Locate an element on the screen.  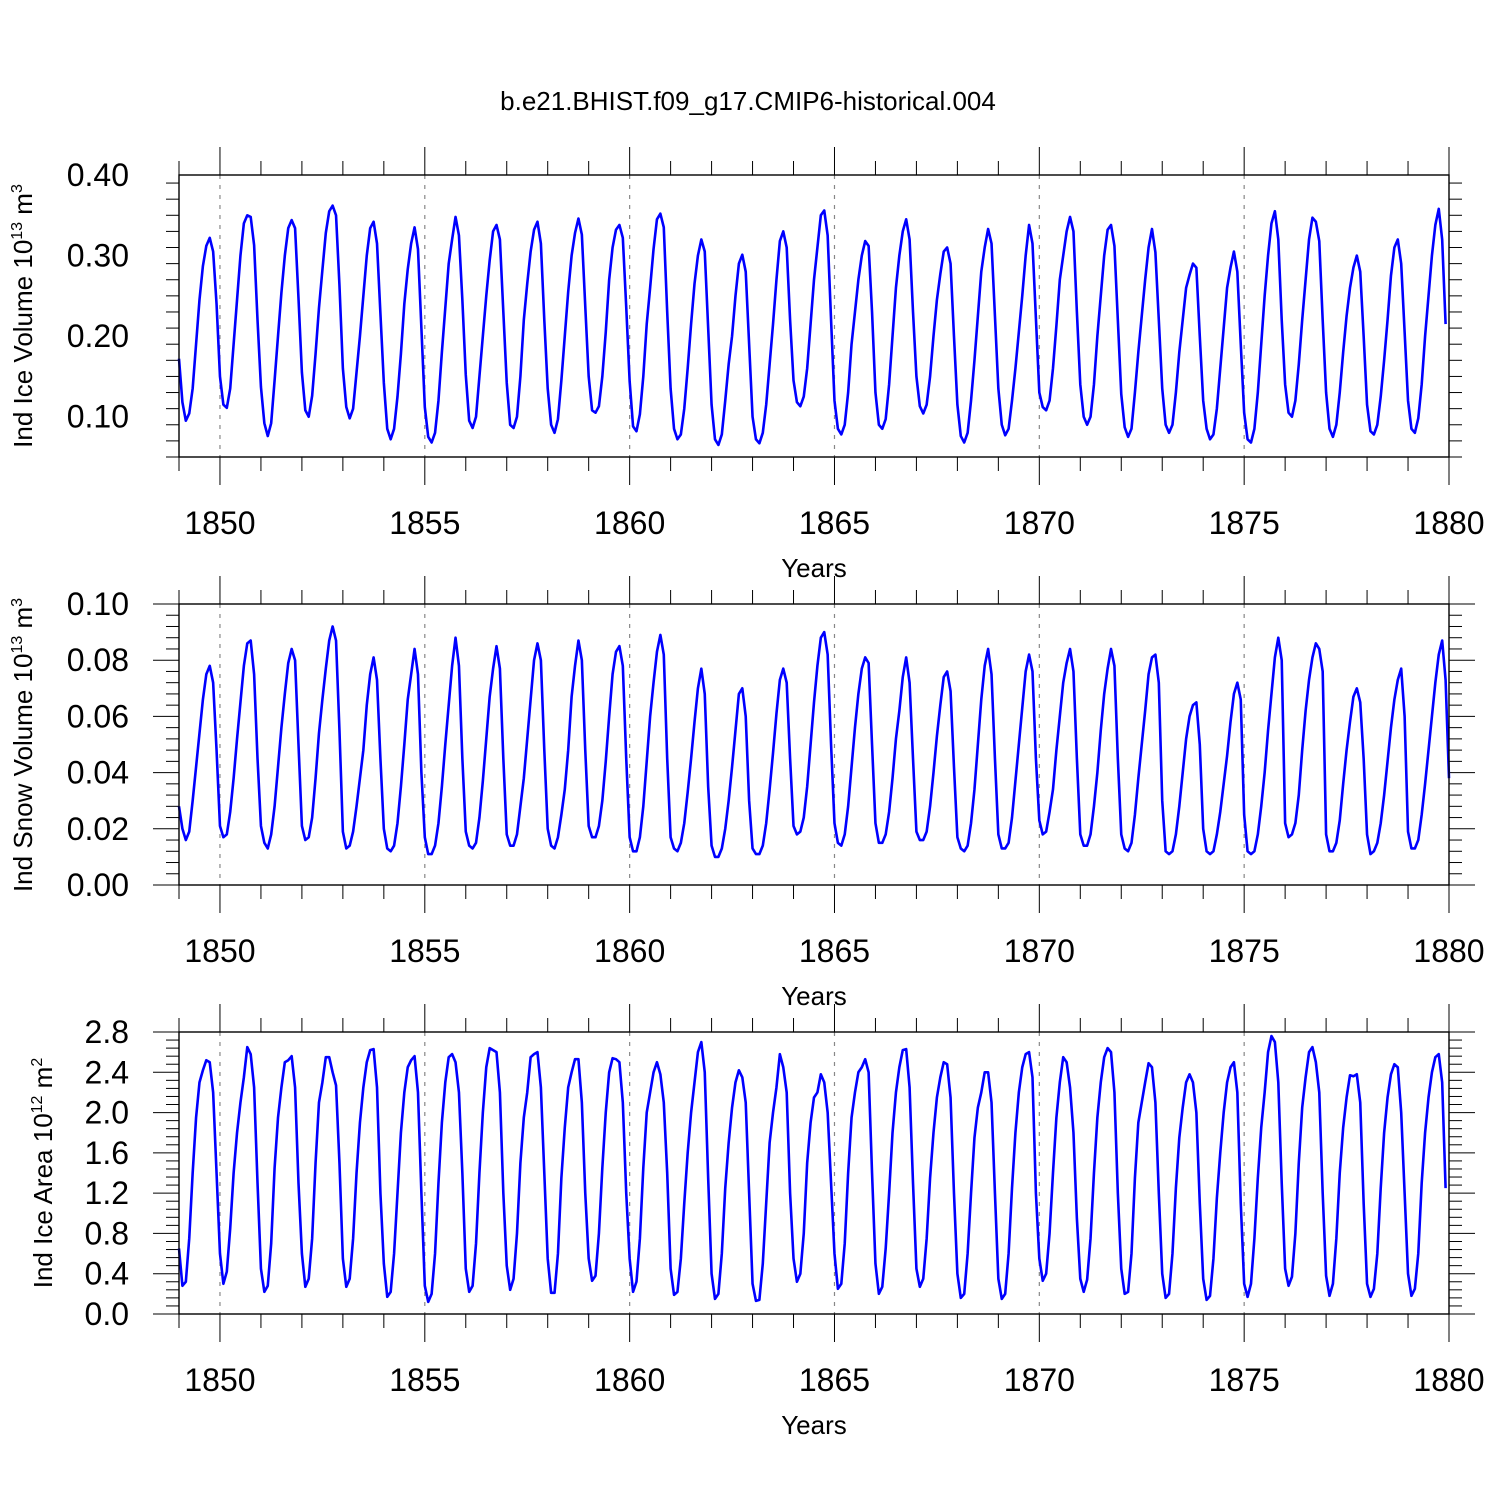
snow_volume-xlabel: Years is located at coordinates (814, 996).